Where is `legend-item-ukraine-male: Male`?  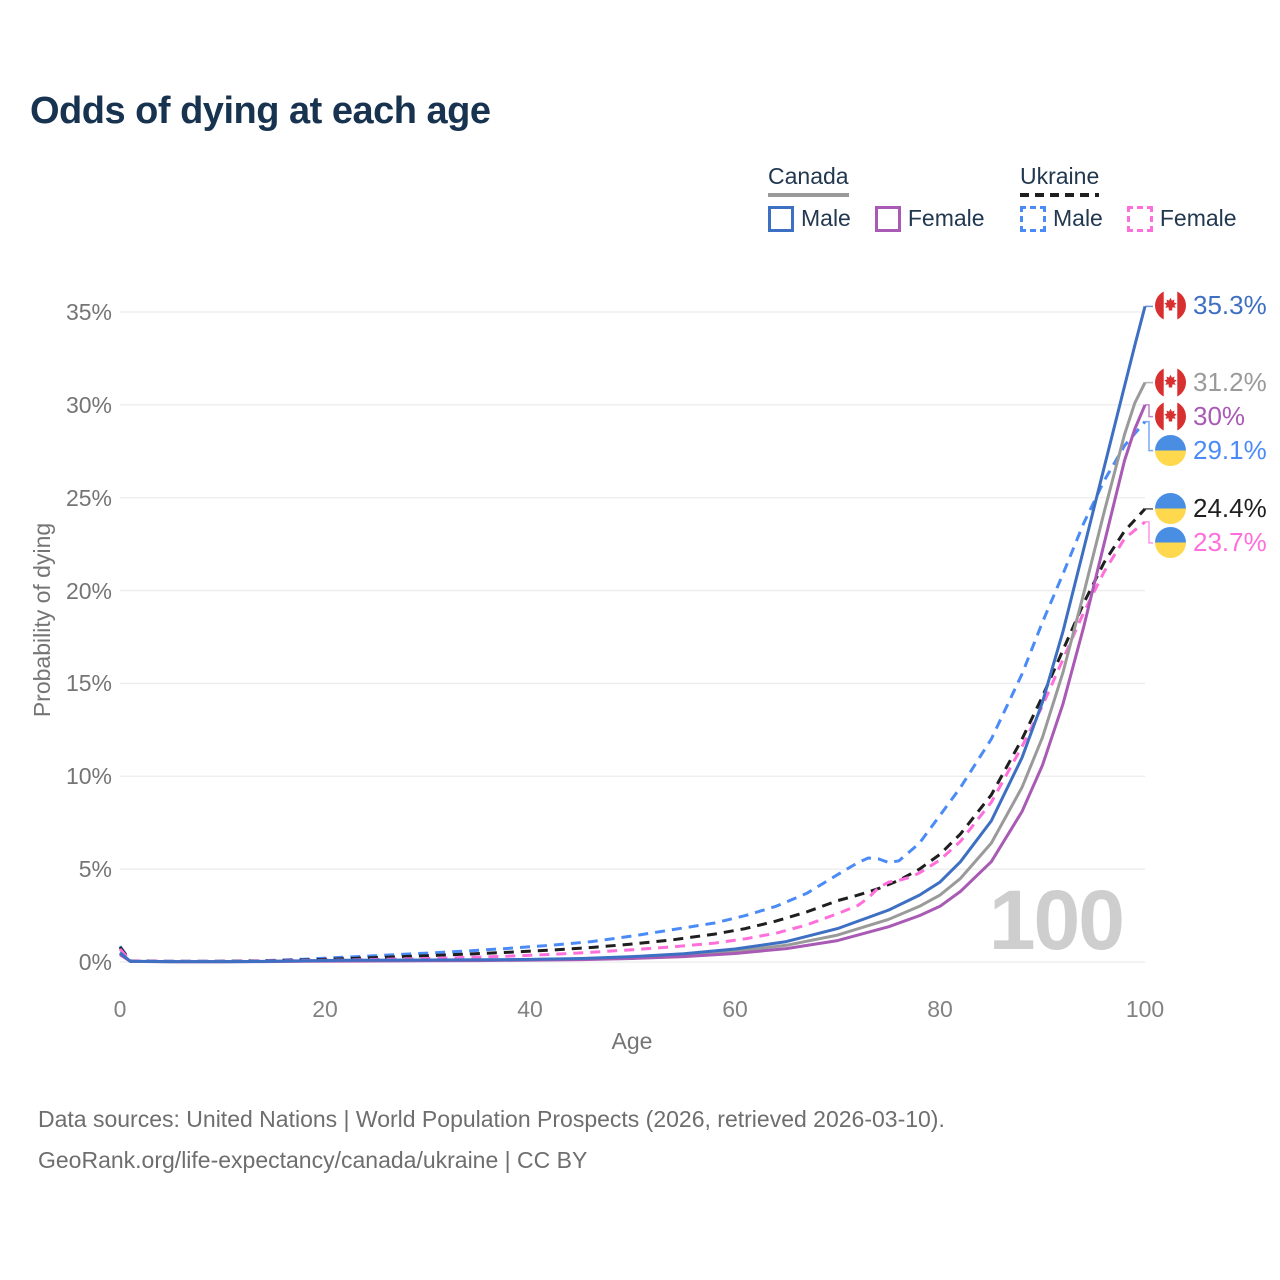 legend-item-ukraine-male: Male is located at coordinates (1061, 218).